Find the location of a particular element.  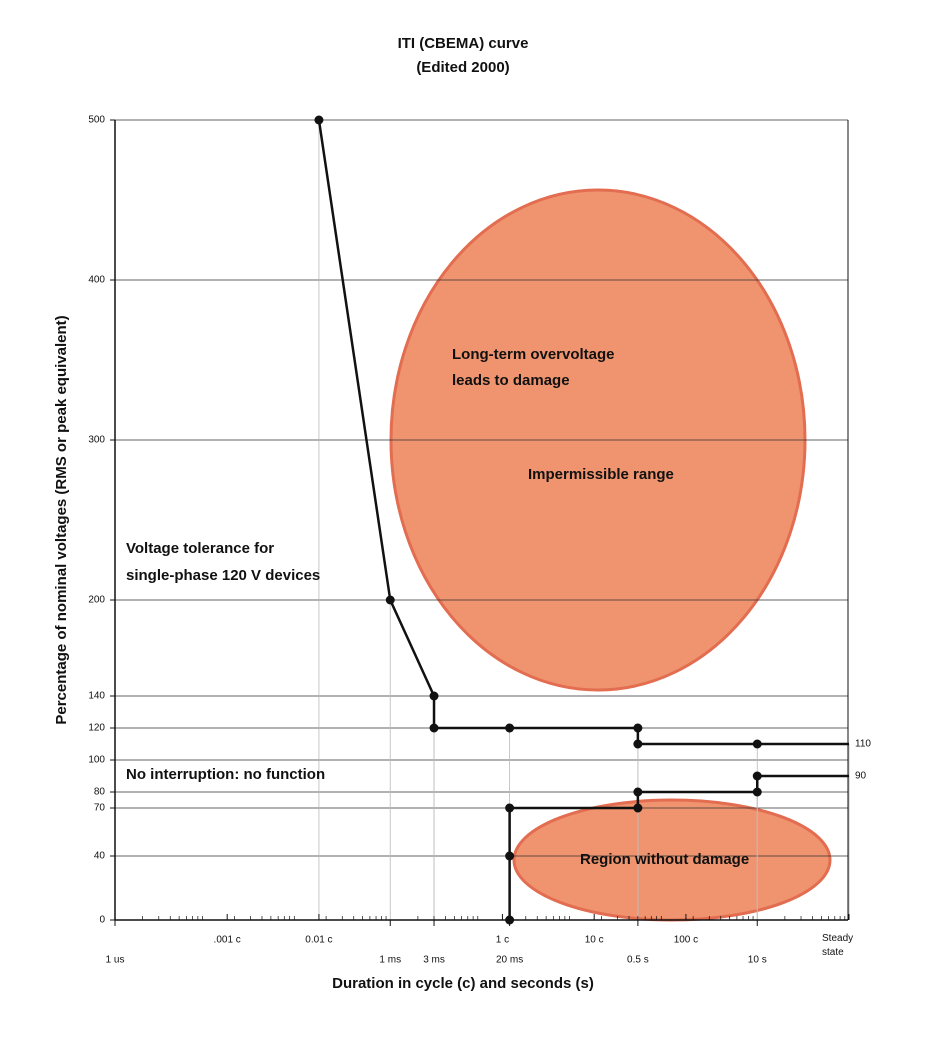

x-tick-label: 1 ms is located at coordinates (390, 960).